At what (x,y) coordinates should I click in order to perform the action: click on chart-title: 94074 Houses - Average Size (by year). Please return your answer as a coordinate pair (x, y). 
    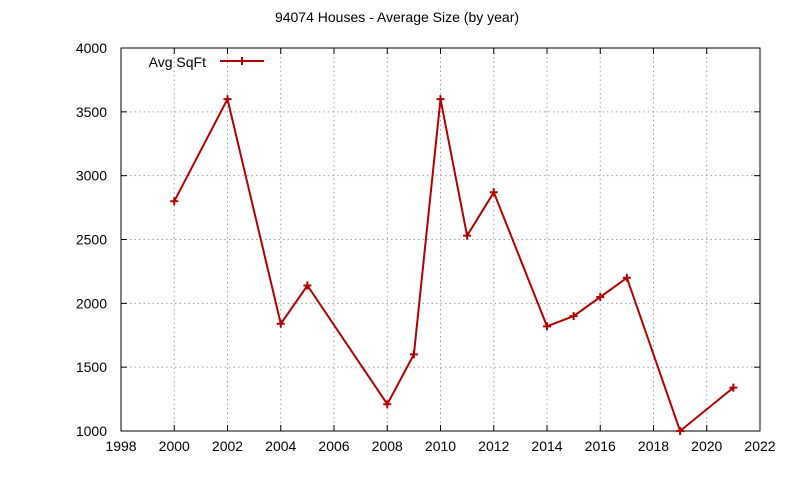
    Looking at the image, I should click on (397, 17).